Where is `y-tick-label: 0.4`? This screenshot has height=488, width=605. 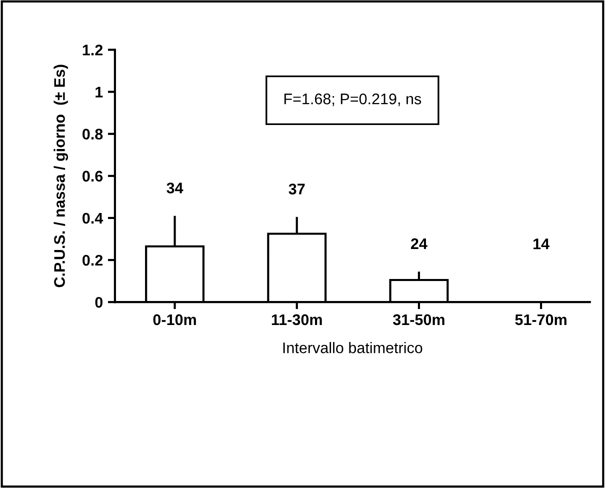 y-tick-label: 0.4 is located at coordinates (93, 218).